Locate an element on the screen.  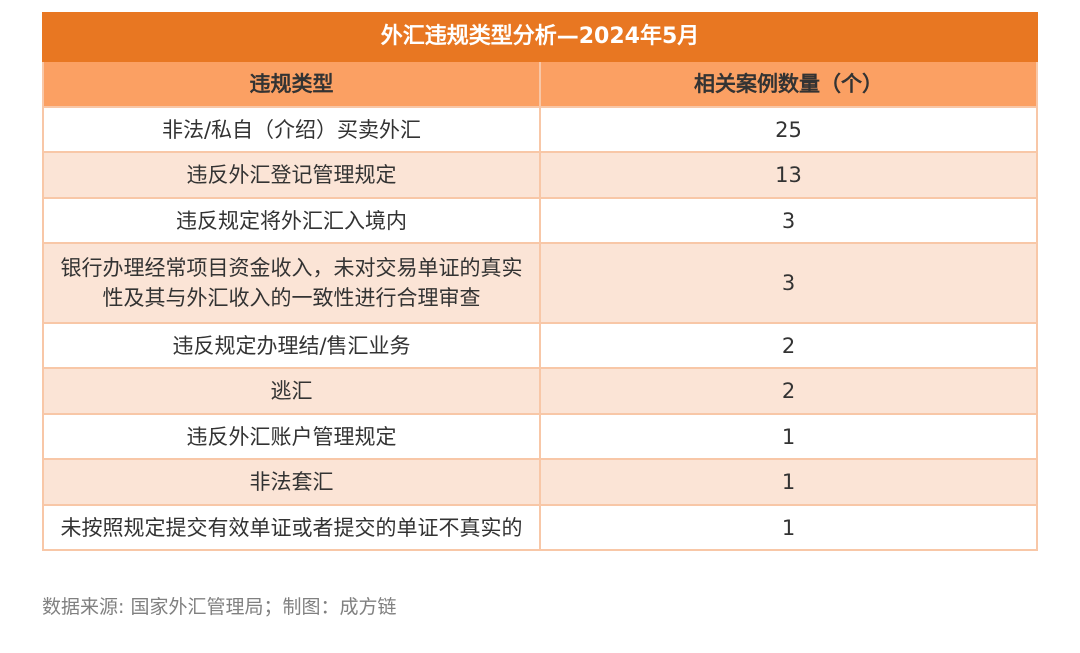
type-cell: 违反规定办理结/售汇业务 is located at coordinates (291, 345).